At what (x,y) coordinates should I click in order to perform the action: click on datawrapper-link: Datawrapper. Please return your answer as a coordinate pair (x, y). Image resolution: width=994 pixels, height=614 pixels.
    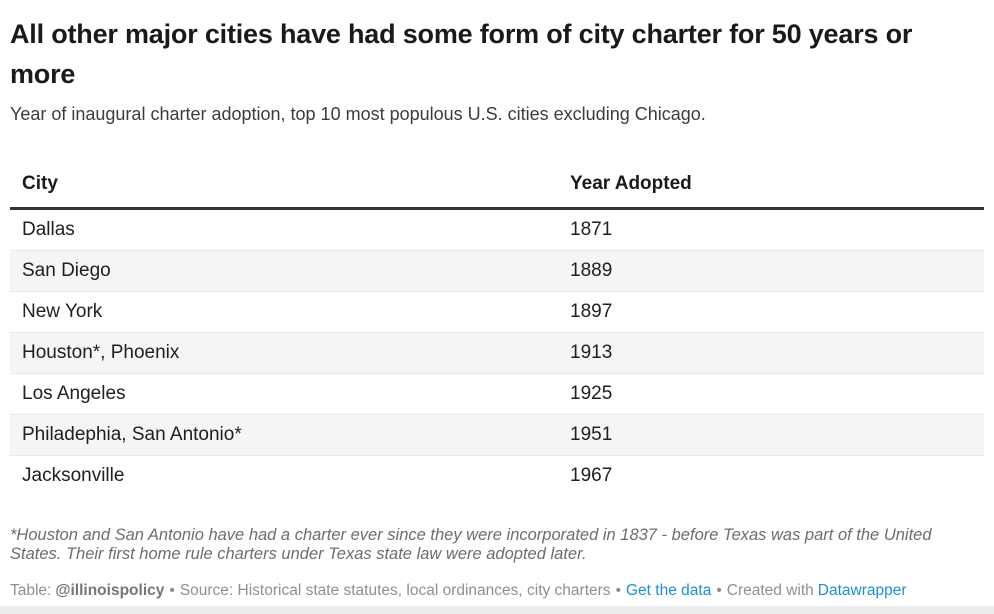
    Looking at the image, I should click on (862, 590).